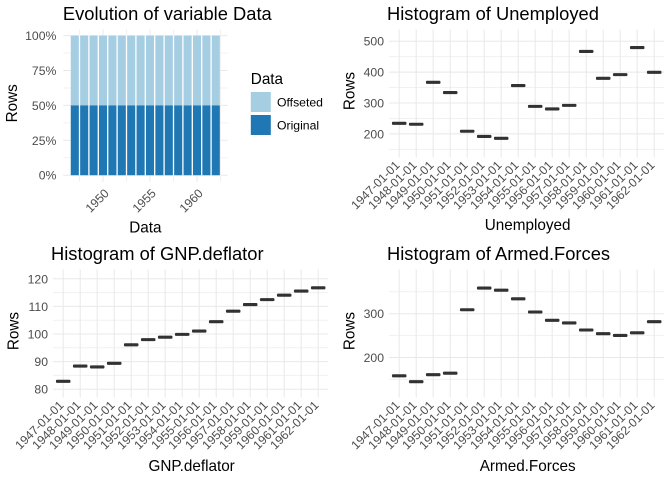 Image resolution: width=672 pixels, height=480 pixels. Describe the element at coordinates (44, 141) in the screenshot. I see `svg-text: 25%` at that location.